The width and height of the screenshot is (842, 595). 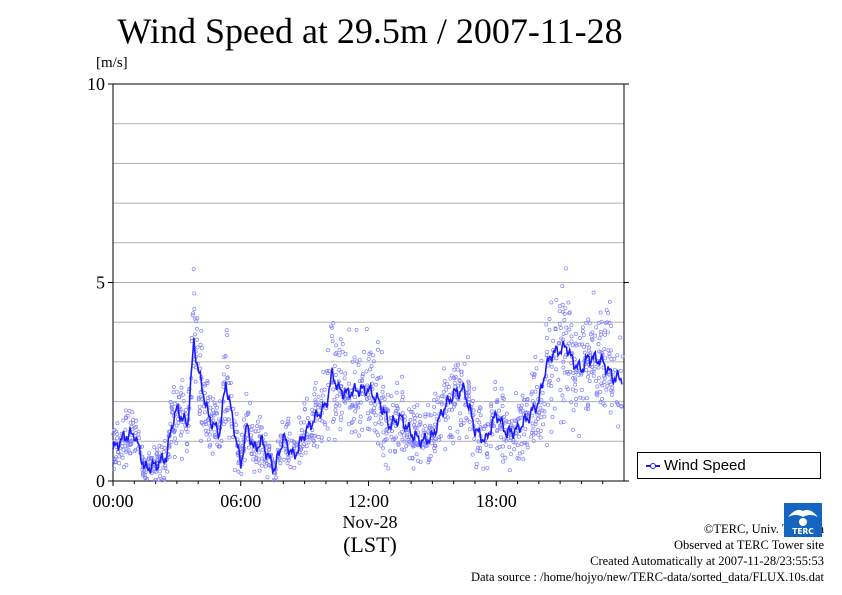 I want to click on x-tick-label: 06:00, so click(x=240, y=501).